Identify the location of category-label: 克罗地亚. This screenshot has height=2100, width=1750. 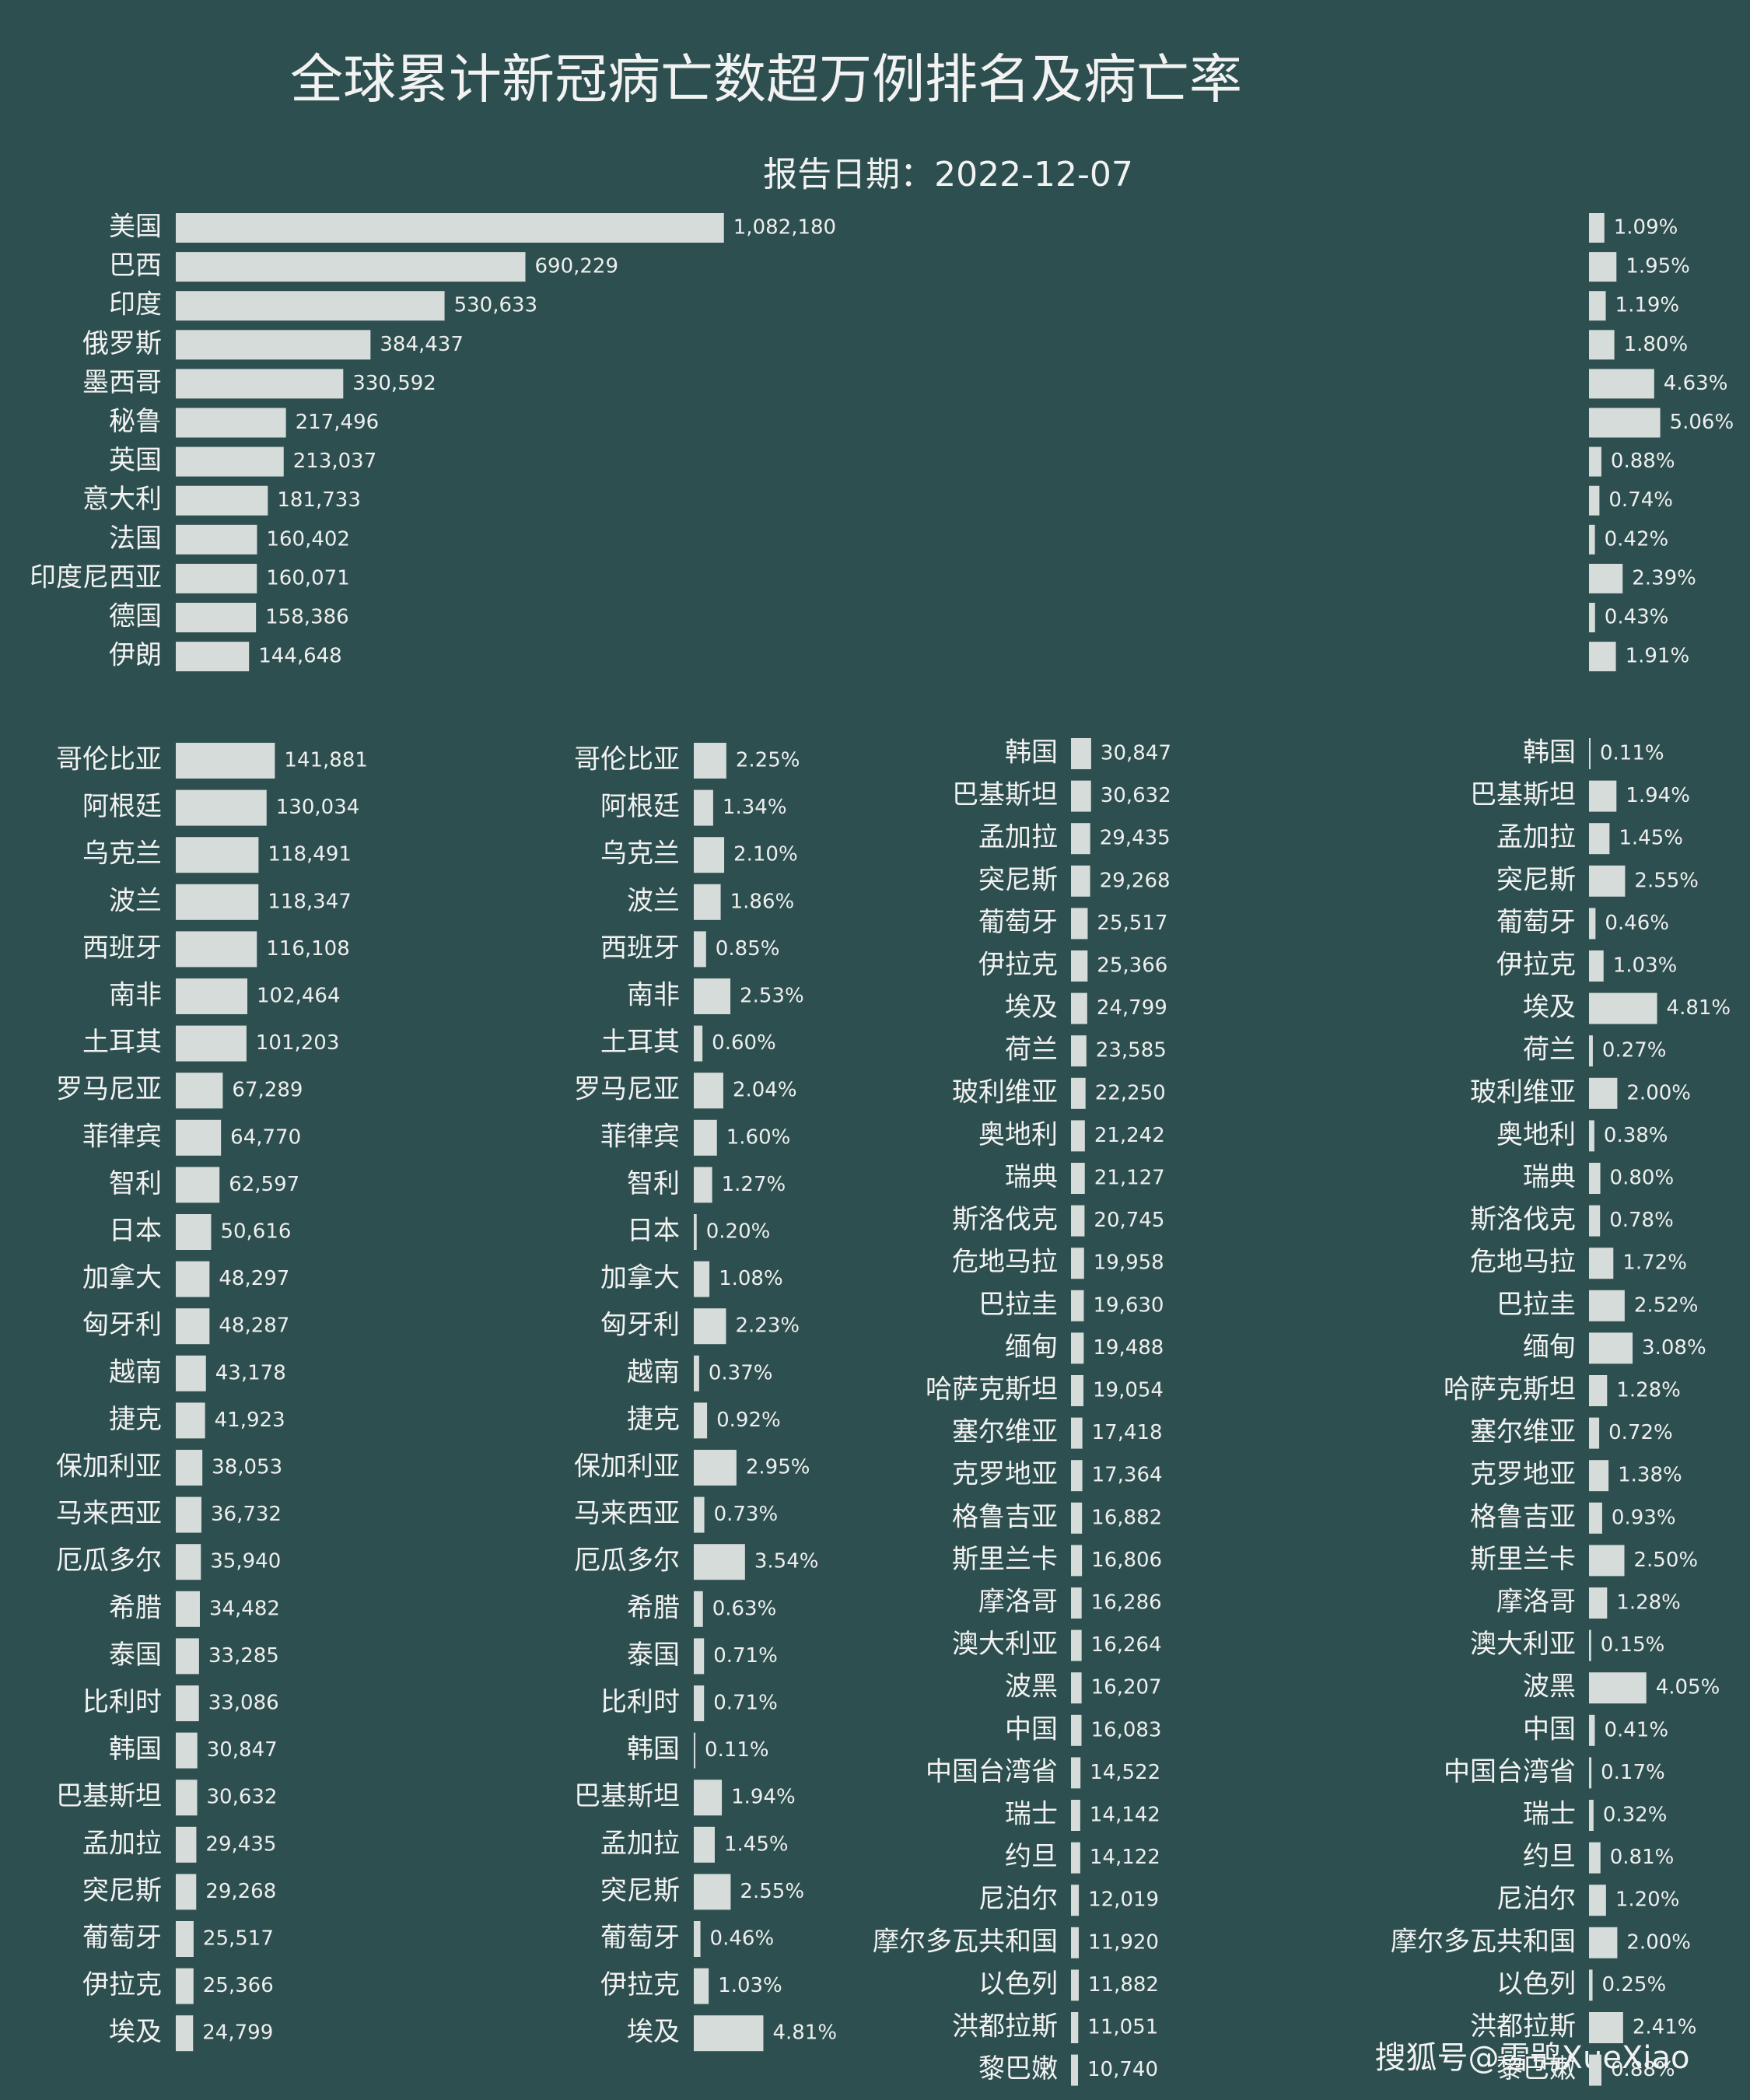
(1523, 1475).